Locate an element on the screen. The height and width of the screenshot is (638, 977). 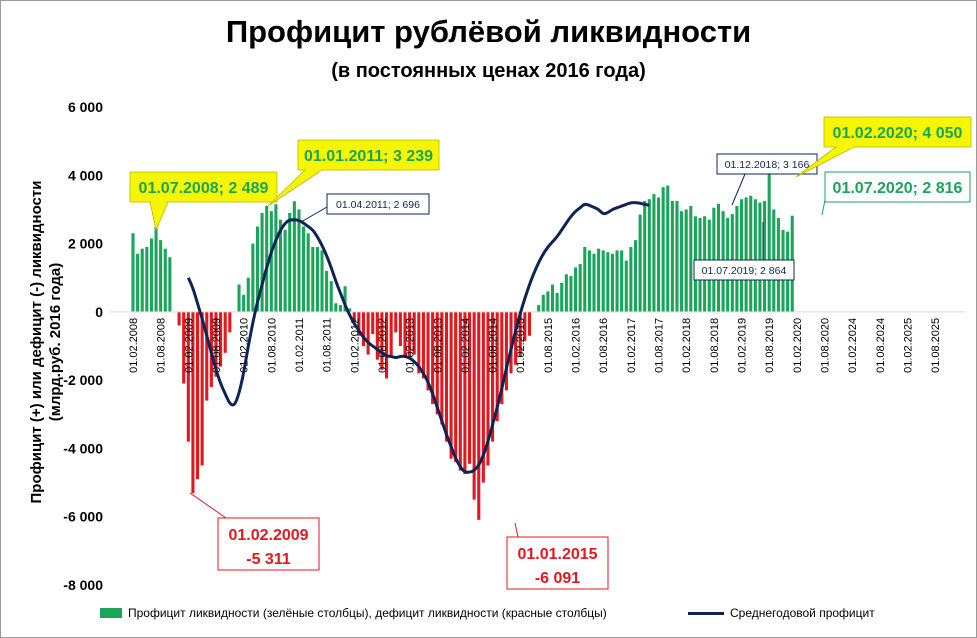
x-tick-label: 01.02.2010 is located at coordinates (245, 345).